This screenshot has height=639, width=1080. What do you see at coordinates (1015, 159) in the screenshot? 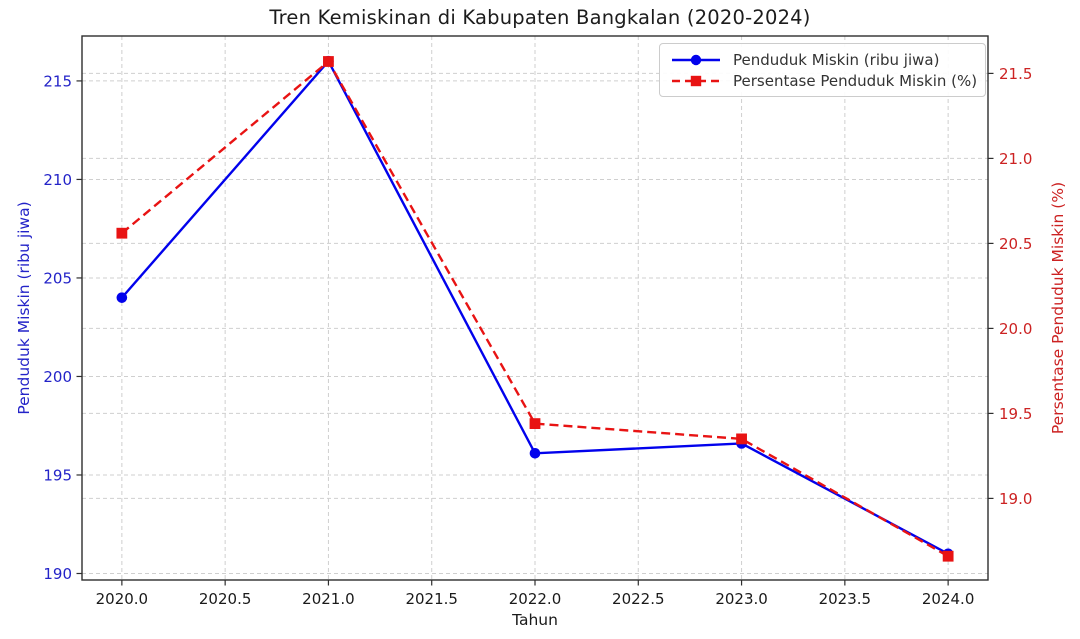
I see `right-y-tick-label: 21.0` at bounding box center [1015, 159].